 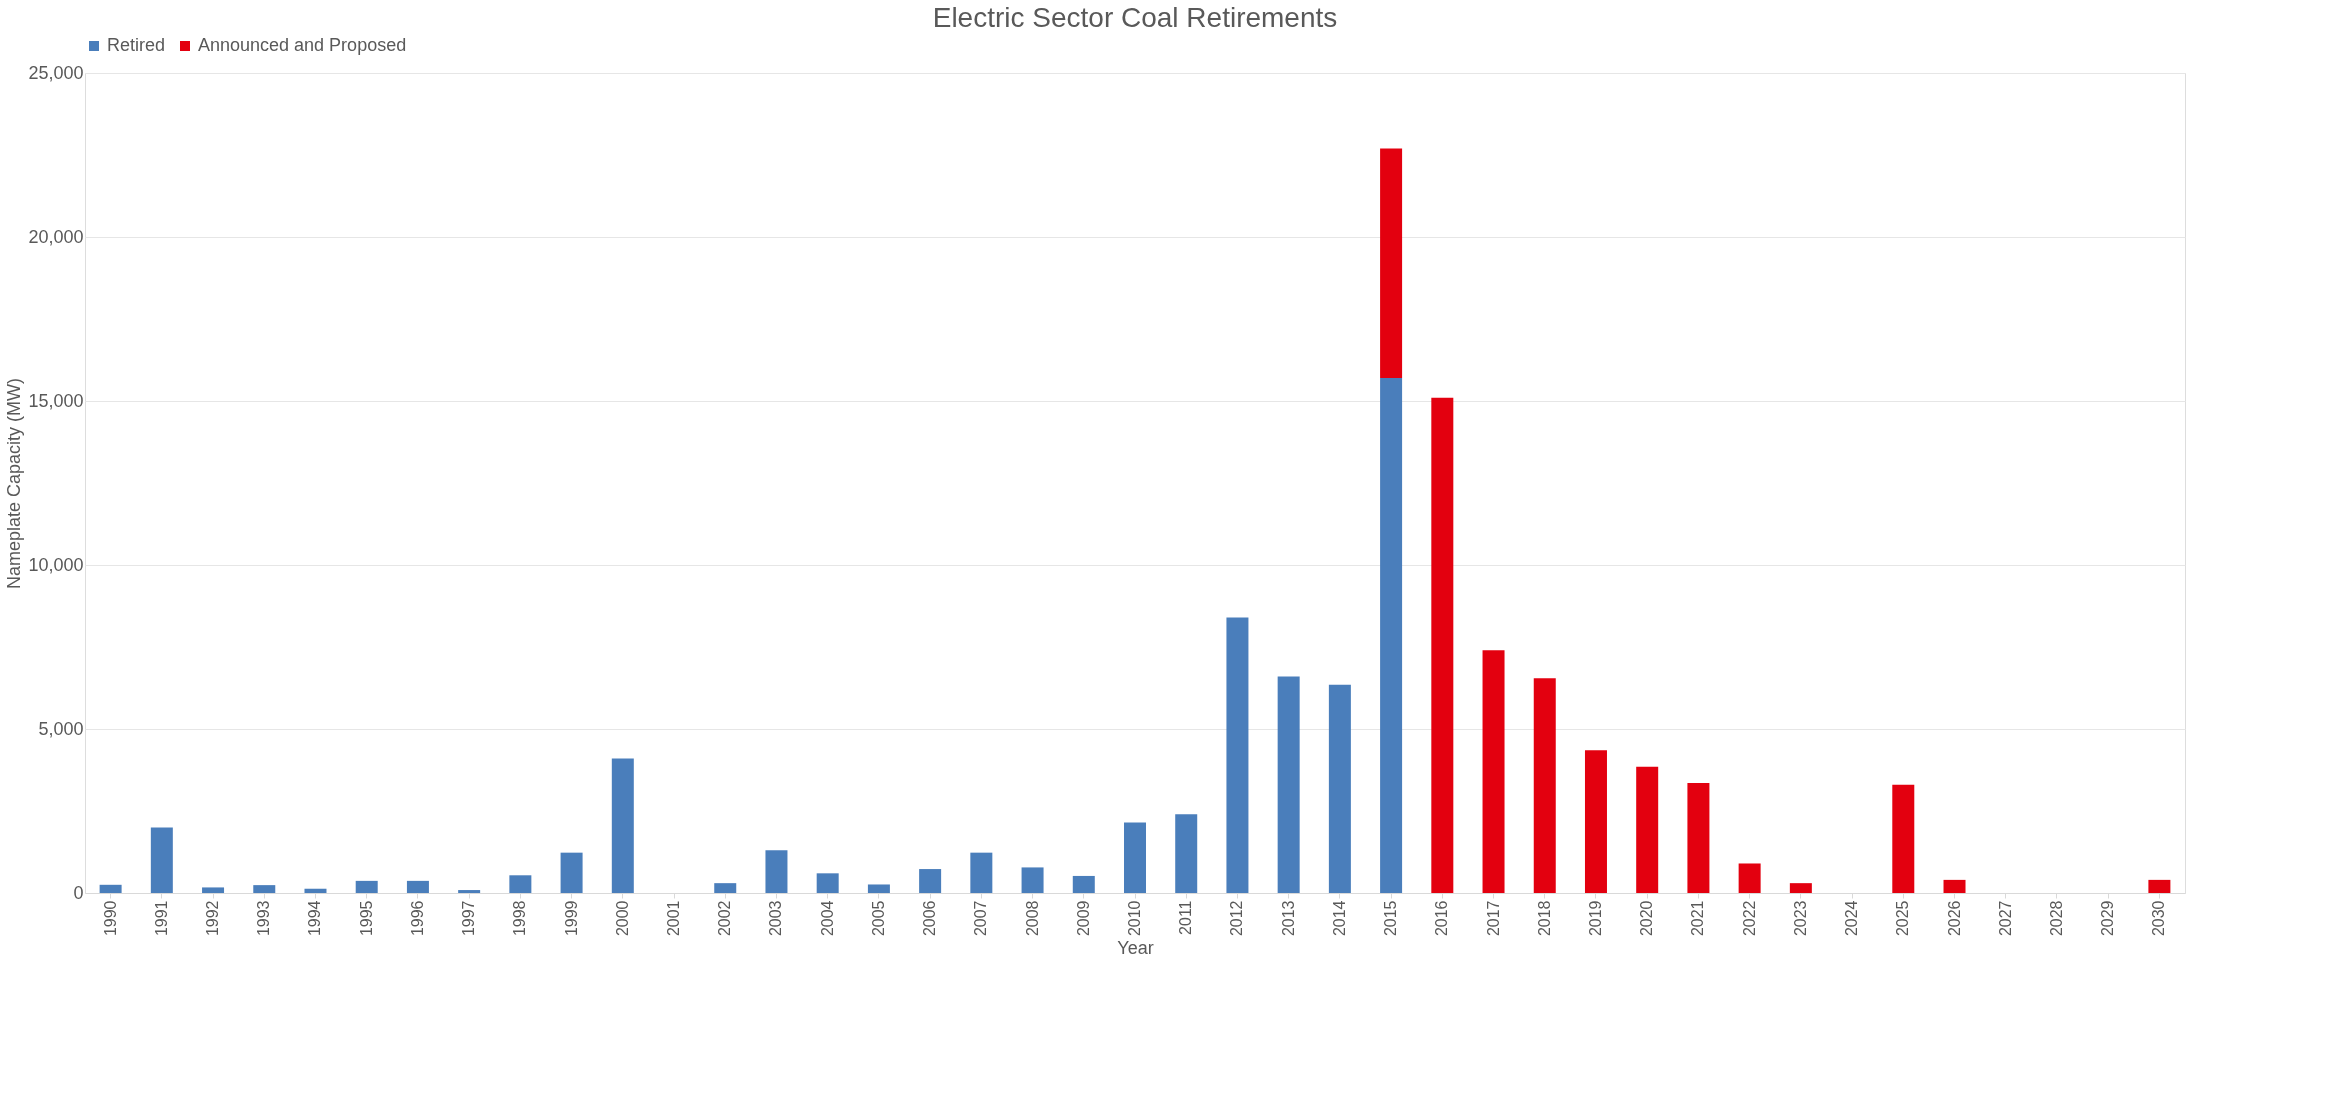 What do you see at coordinates (2056, 918) in the screenshot?
I see `x-tick-label: 2028` at bounding box center [2056, 918].